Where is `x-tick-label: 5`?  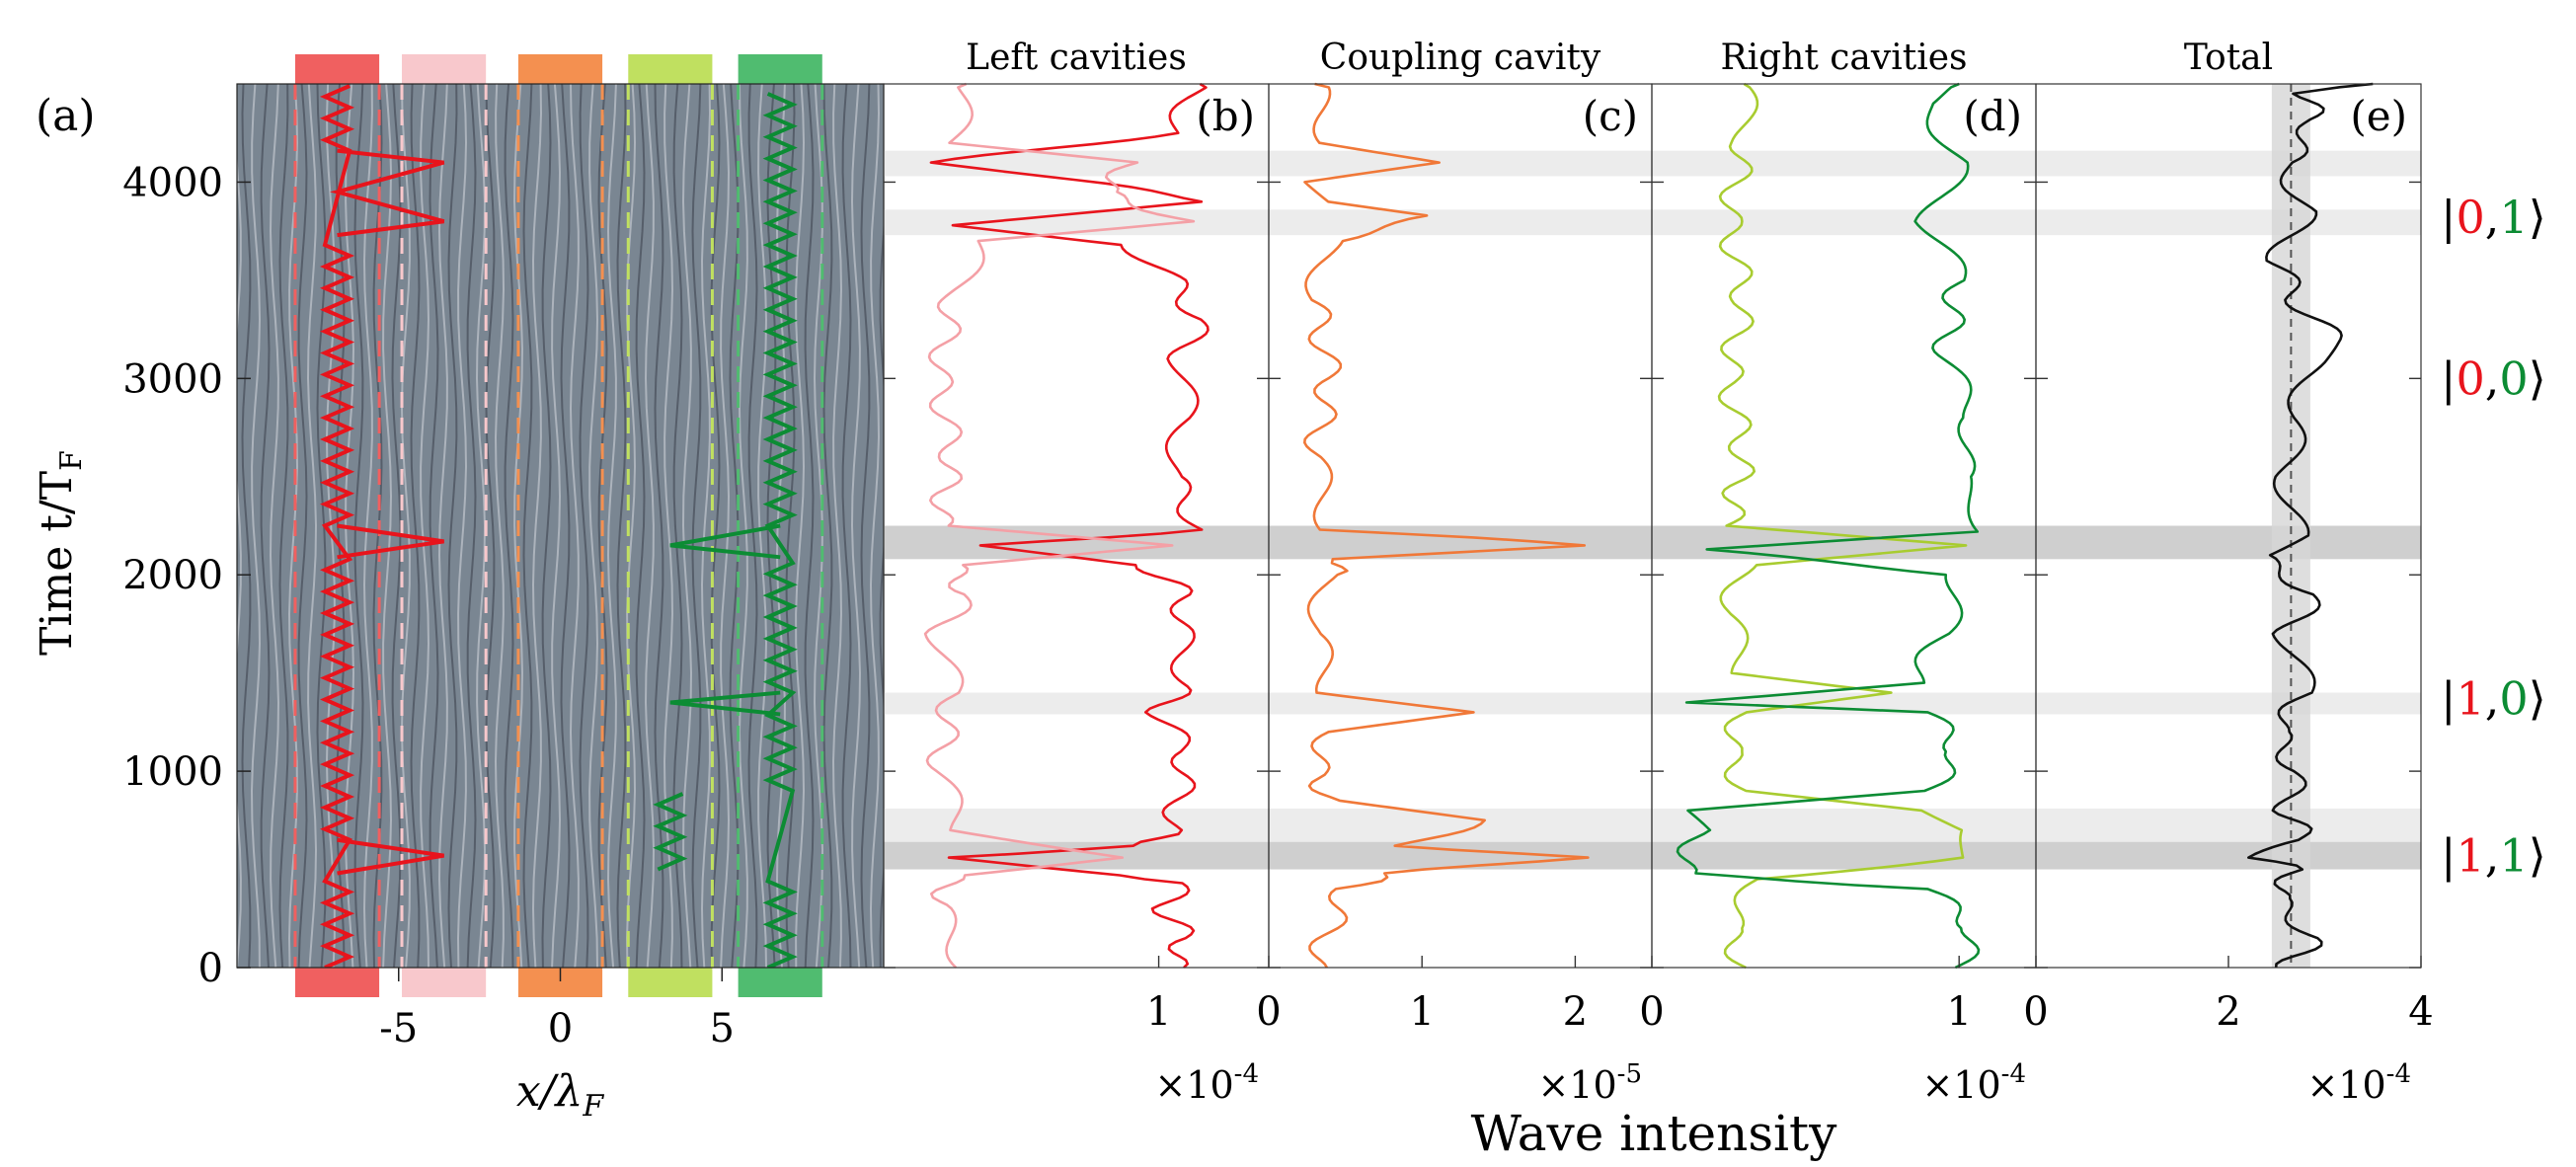 x-tick-label: 5 is located at coordinates (722, 1028).